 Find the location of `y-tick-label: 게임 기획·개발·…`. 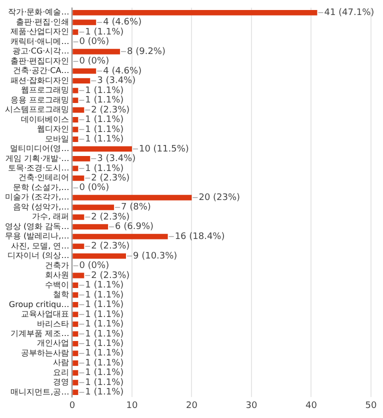

y-tick-label: 게임 기획·개발·… is located at coordinates (38, 158).